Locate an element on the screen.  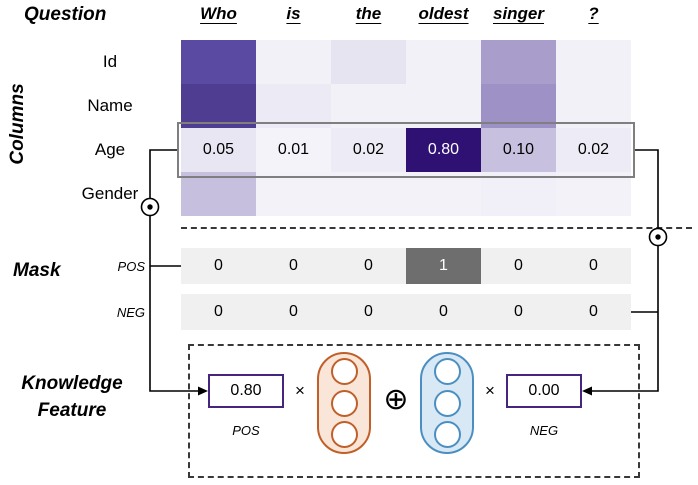
pos-feature-label: POS is located at coordinates (246, 430).